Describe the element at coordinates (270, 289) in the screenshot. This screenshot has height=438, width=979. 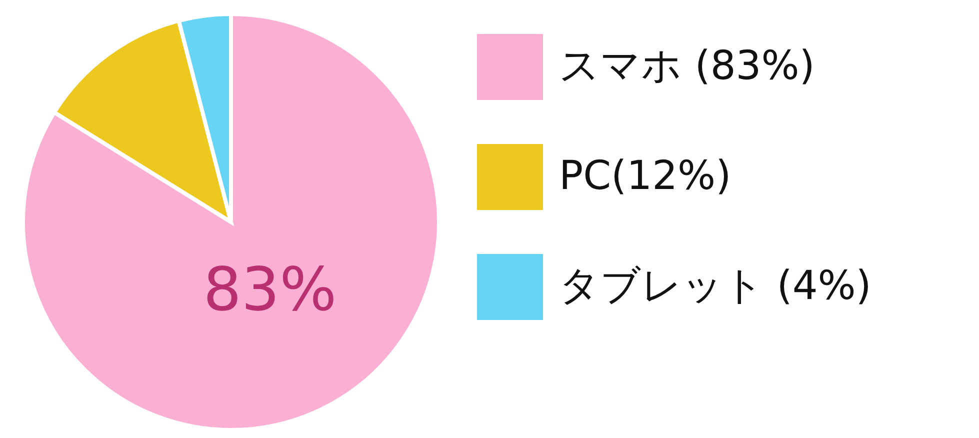
I see `data-label: 83%` at that location.